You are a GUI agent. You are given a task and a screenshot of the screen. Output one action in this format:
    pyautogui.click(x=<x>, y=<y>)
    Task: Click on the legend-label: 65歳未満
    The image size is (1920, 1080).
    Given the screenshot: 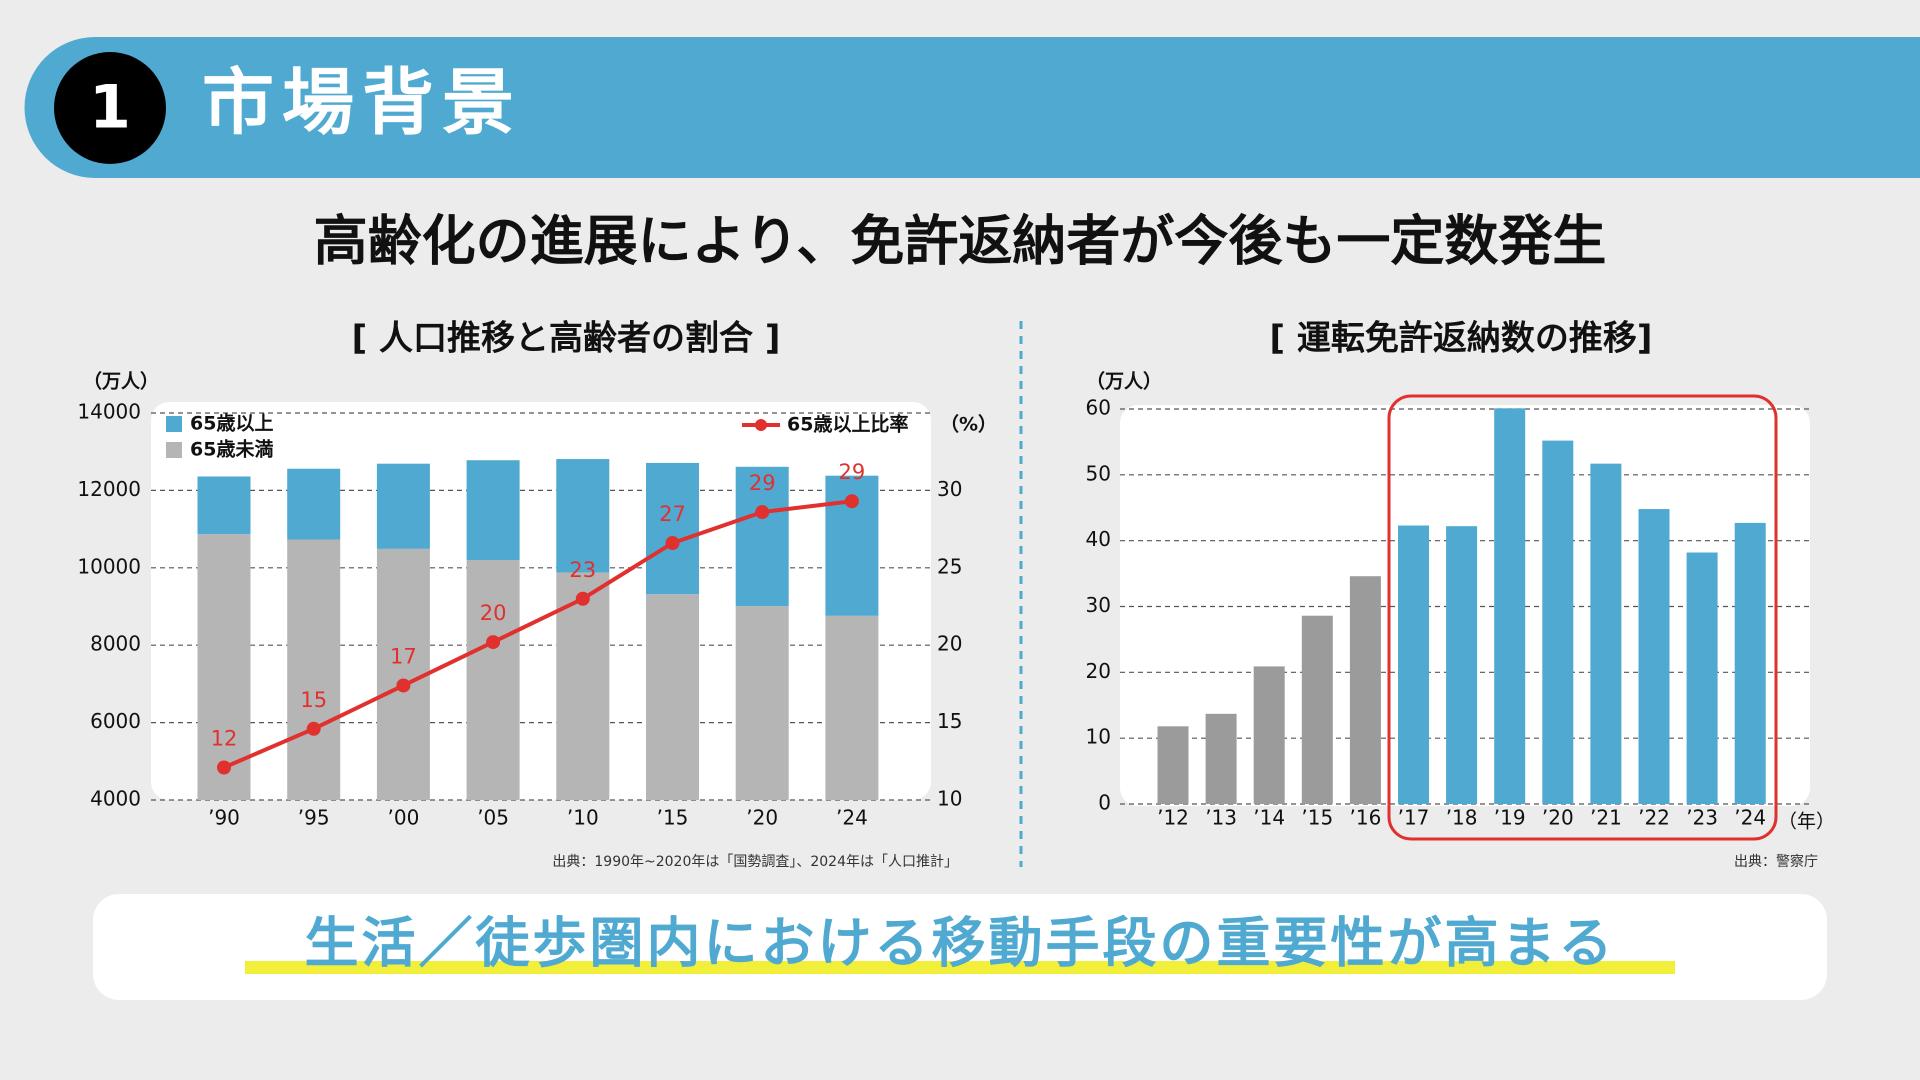 What is the action you would take?
    pyautogui.click(x=231, y=449)
    